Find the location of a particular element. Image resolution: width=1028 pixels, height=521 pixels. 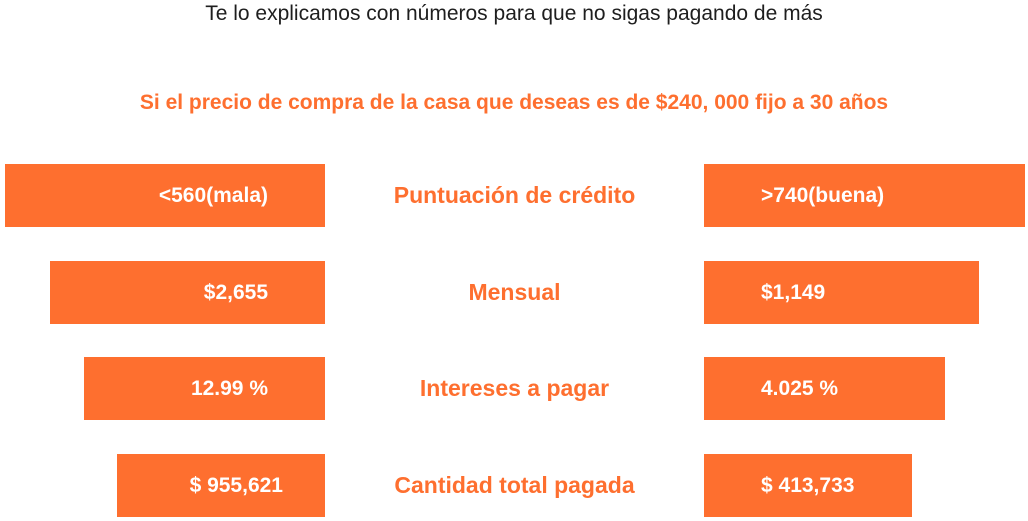

left-bar-total-paid: $ 955,621 is located at coordinates (221, 485).